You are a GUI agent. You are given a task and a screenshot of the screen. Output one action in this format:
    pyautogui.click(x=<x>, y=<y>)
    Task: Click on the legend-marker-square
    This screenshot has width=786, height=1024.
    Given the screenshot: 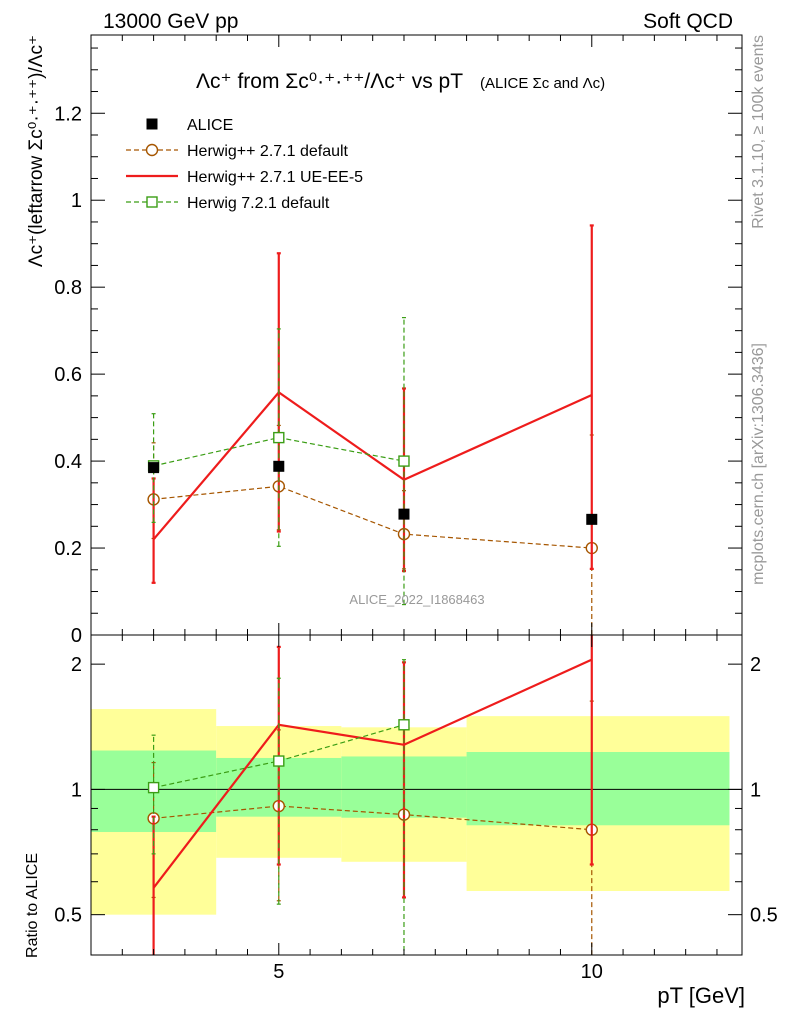 What is the action you would take?
    pyautogui.click(x=152, y=202)
    